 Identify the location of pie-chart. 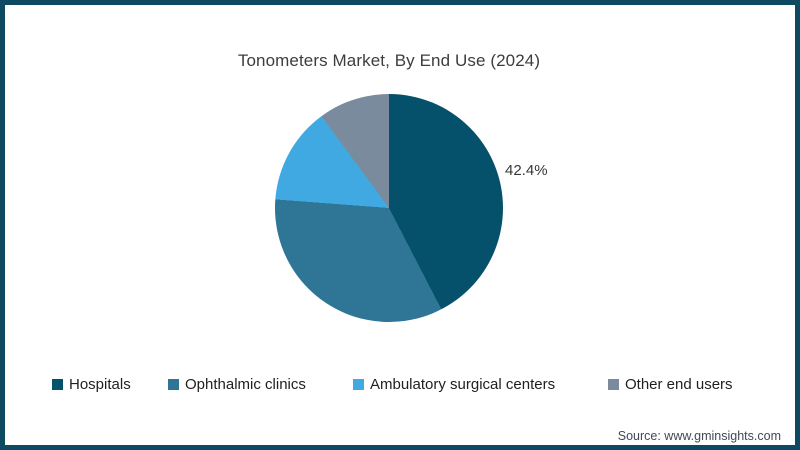
(389, 208).